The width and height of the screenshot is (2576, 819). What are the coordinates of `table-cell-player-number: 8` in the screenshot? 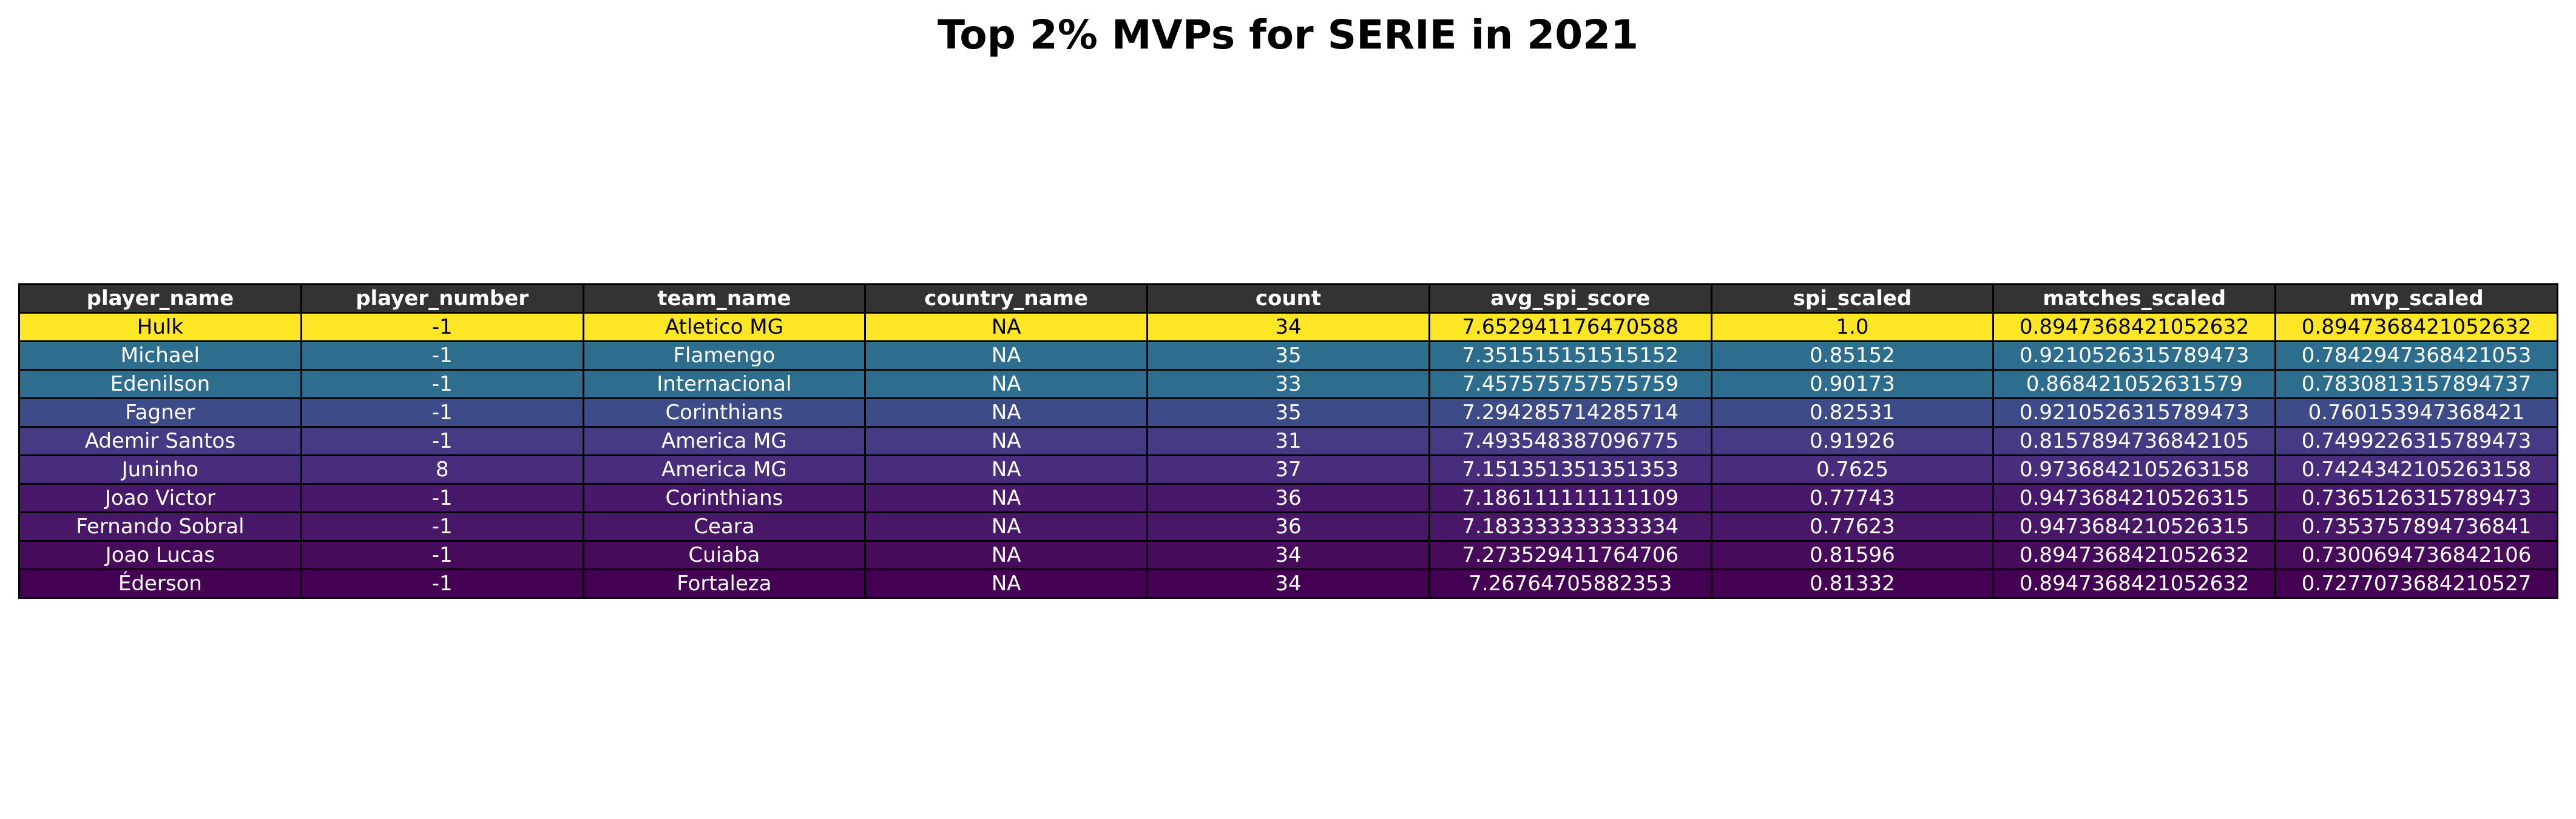 It's located at (442, 469).